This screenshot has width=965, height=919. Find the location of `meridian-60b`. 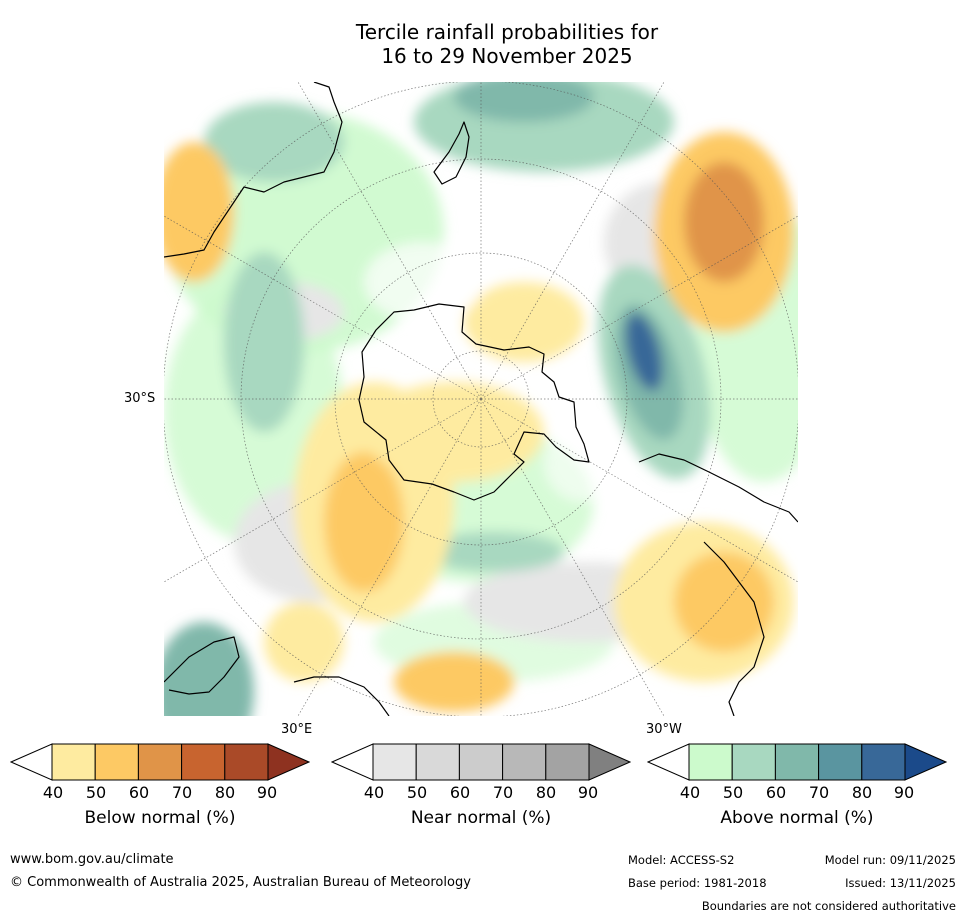

meridian-60b is located at coordinates (639, 307).